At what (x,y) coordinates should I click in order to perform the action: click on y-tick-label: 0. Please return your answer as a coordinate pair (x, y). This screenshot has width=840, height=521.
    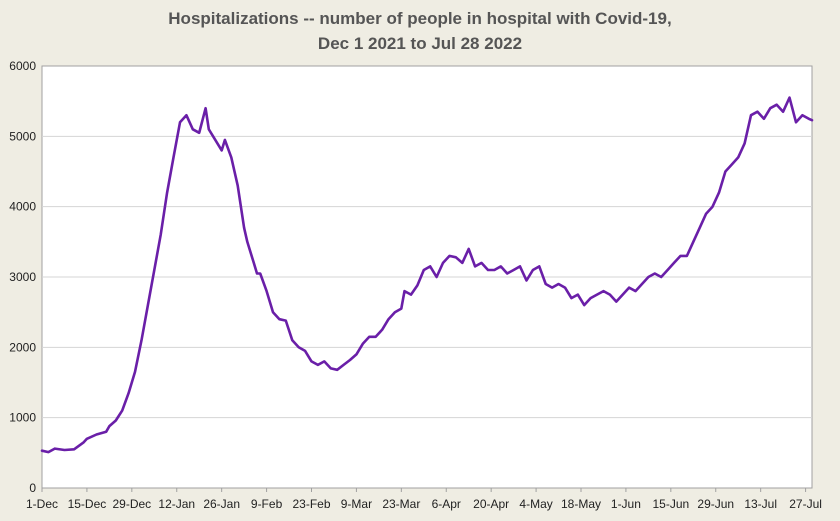
    Looking at the image, I should click on (32, 488).